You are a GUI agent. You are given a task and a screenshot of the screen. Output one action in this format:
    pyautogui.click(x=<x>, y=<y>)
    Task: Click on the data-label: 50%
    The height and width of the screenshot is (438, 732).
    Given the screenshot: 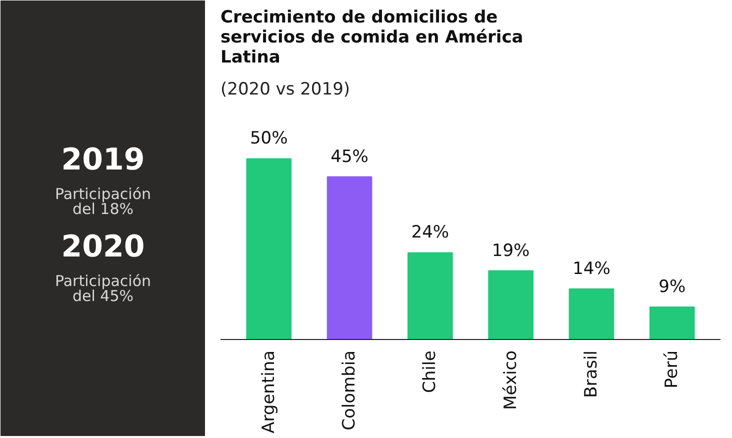 What is the action you would take?
    pyautogui.click(x=269, y=138)
    